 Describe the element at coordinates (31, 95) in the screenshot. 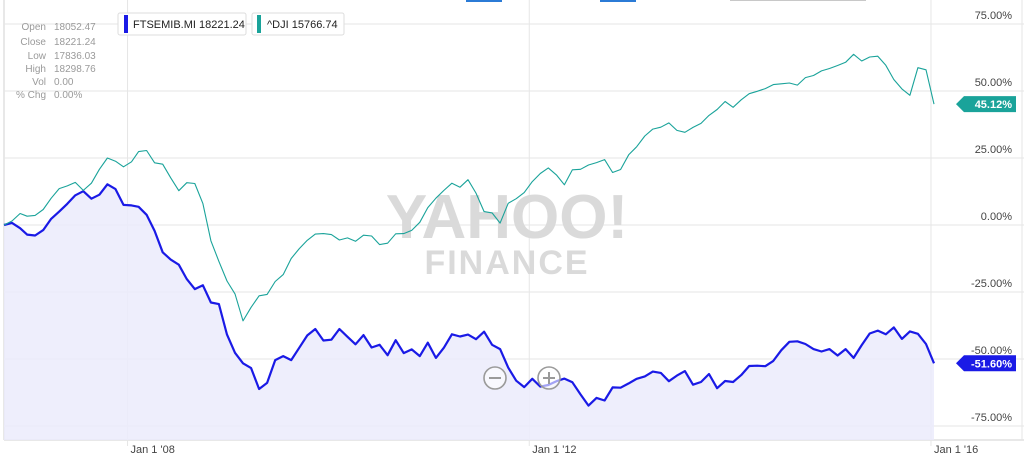

I see `ohlc-label: % Chg` at that location.